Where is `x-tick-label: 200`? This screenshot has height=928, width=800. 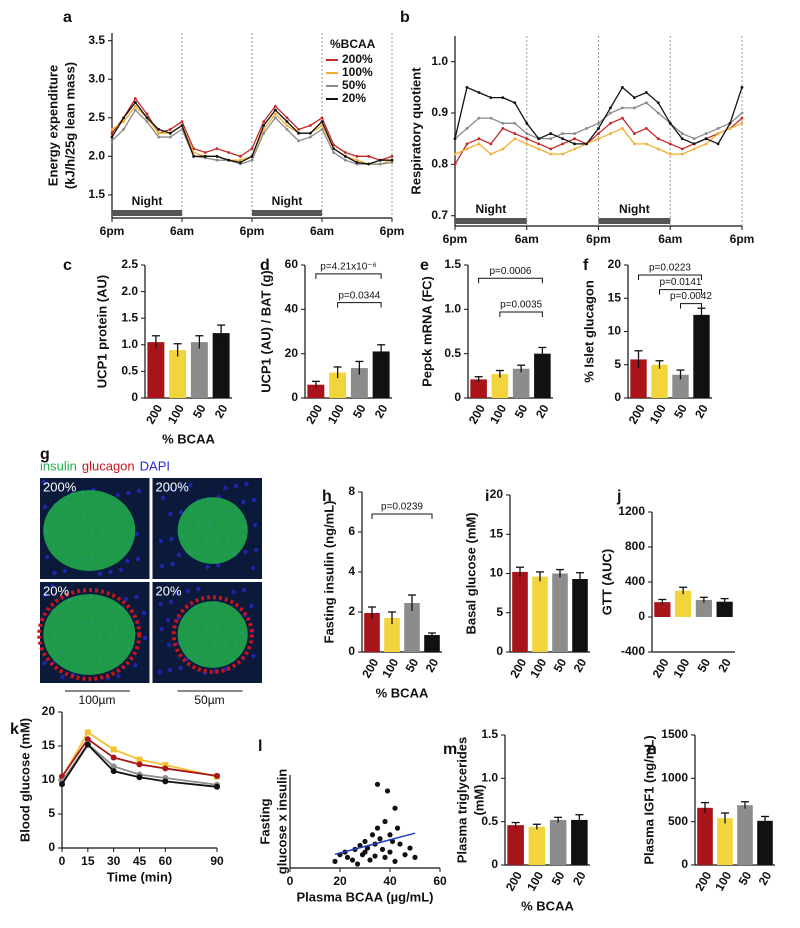
x-tick-label: 200 is located at coordinates (637, 414).